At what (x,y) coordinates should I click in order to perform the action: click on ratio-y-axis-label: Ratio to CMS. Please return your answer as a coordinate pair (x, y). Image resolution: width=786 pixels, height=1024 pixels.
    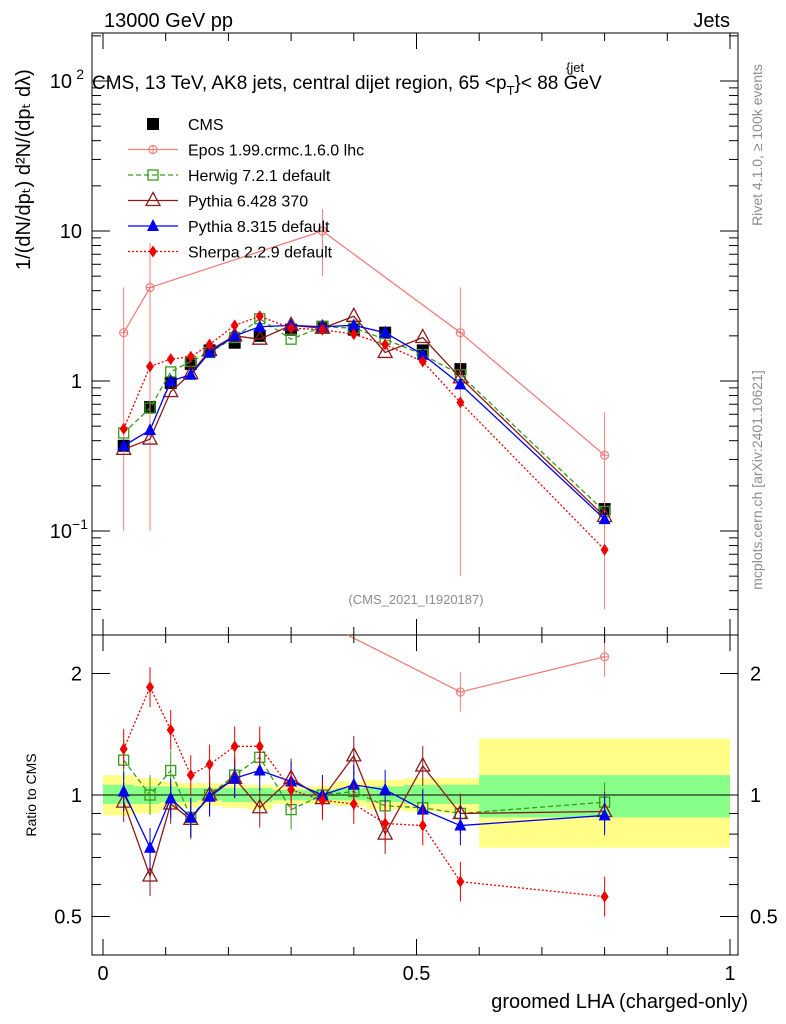
    Looking at the image, I should click on (31, 794).